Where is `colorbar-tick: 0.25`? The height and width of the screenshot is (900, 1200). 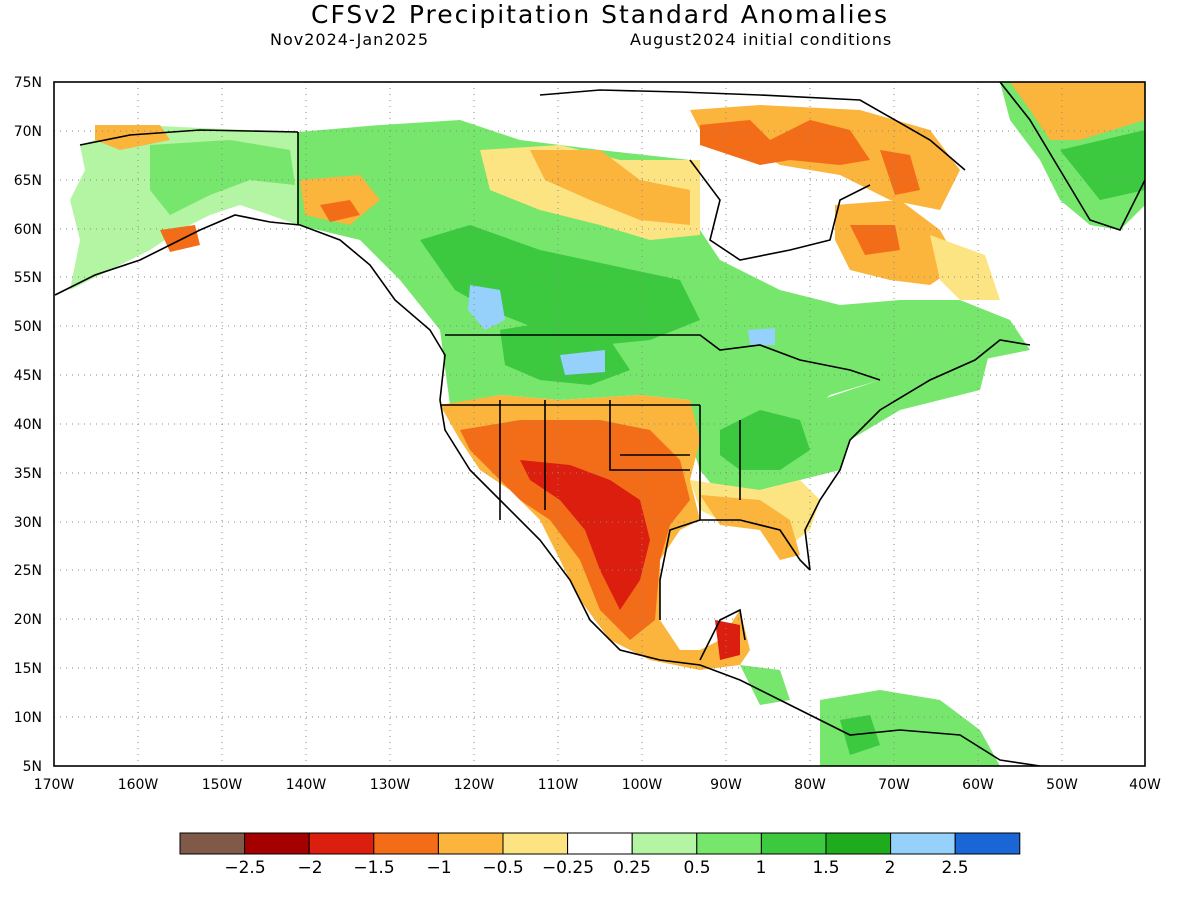 colorbar-tick: 0.25 is located at coordinates (632, 868).